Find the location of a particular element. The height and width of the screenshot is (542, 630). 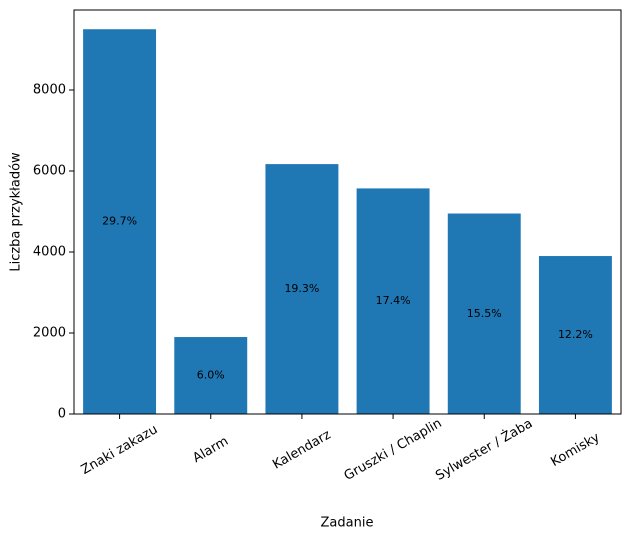

y-tick-label: 6000 is located at coordinates (49, 170).